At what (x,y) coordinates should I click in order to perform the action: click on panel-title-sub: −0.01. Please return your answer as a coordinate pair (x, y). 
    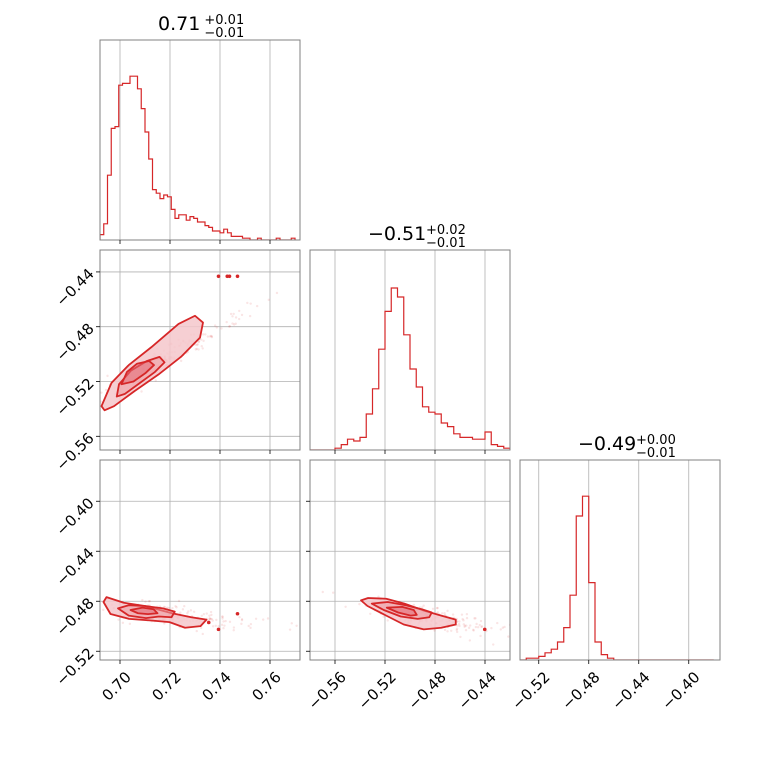
    Looking at the image, I should click on (656, 453).